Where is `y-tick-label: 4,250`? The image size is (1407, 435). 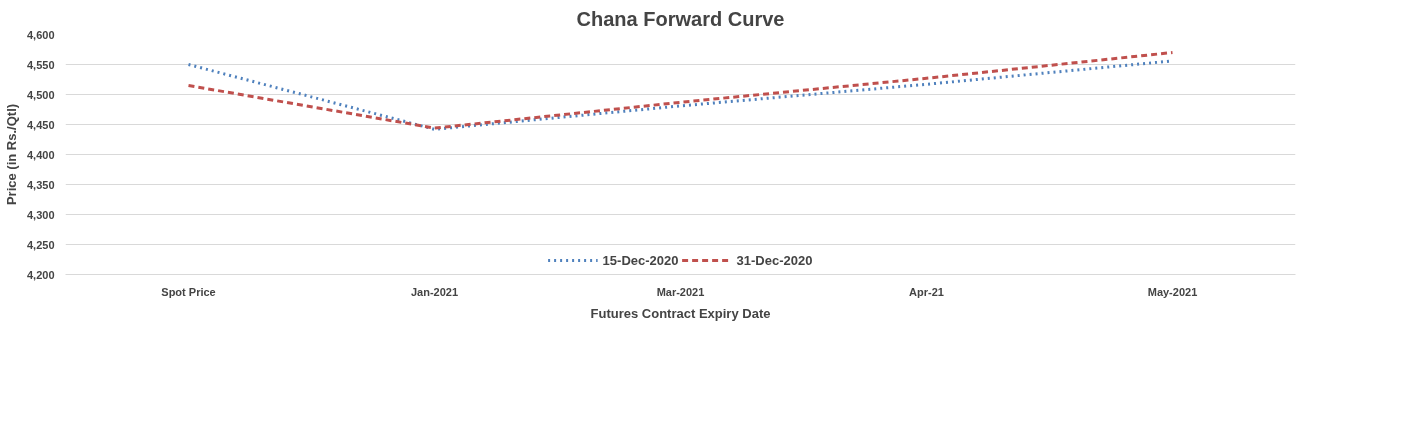 y-tick-label: 4,250 is located at coordinates (40, 244).